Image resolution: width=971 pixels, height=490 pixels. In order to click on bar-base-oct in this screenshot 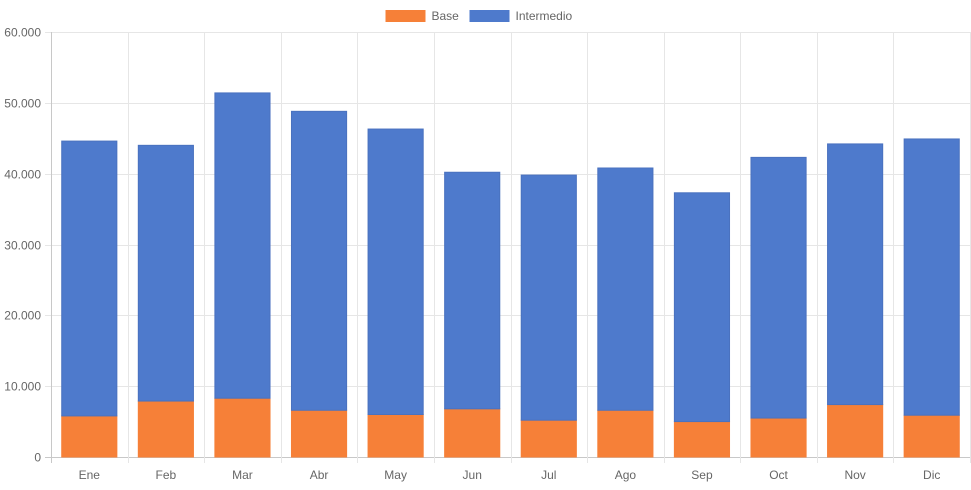, I will do `click(778, 437)`.